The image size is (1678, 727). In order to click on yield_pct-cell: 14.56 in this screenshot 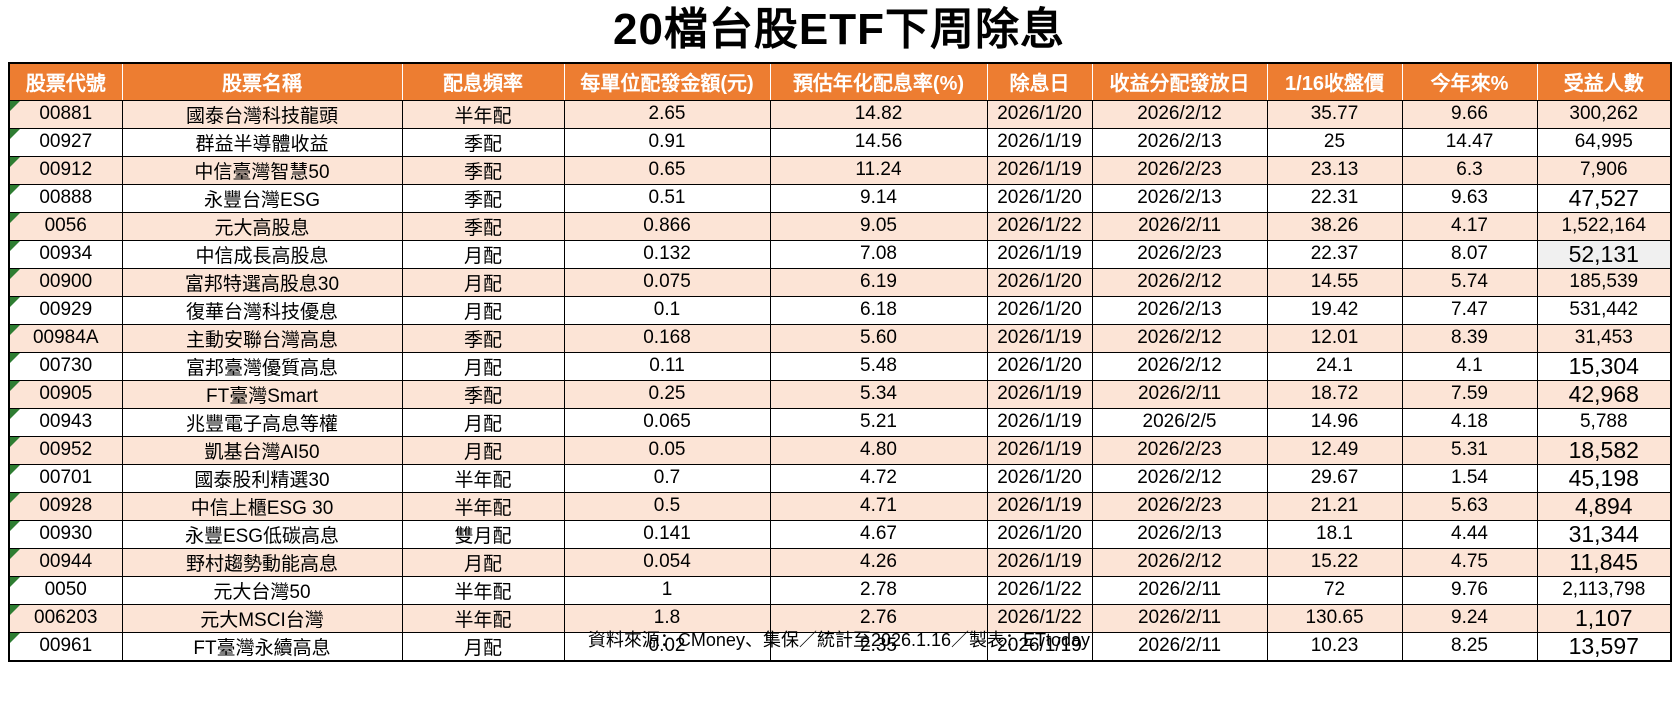, I will do `click(878, 142)`.